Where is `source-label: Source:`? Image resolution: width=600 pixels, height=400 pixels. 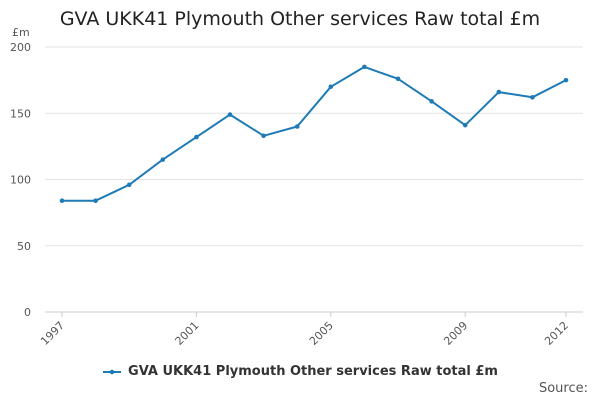 source-label: Source: is located at coordinates (563, 388).